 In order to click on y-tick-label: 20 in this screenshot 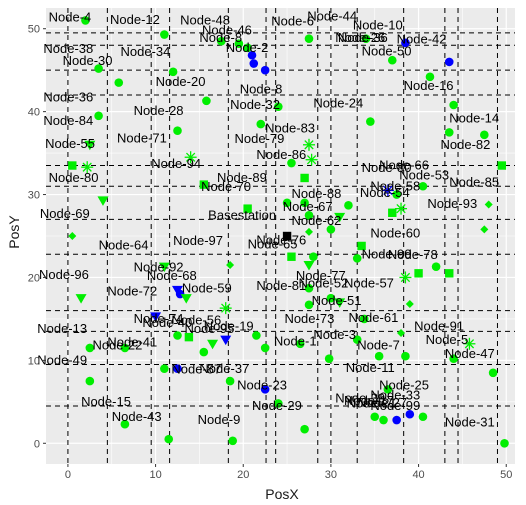, I will do `click(34, 278)`.